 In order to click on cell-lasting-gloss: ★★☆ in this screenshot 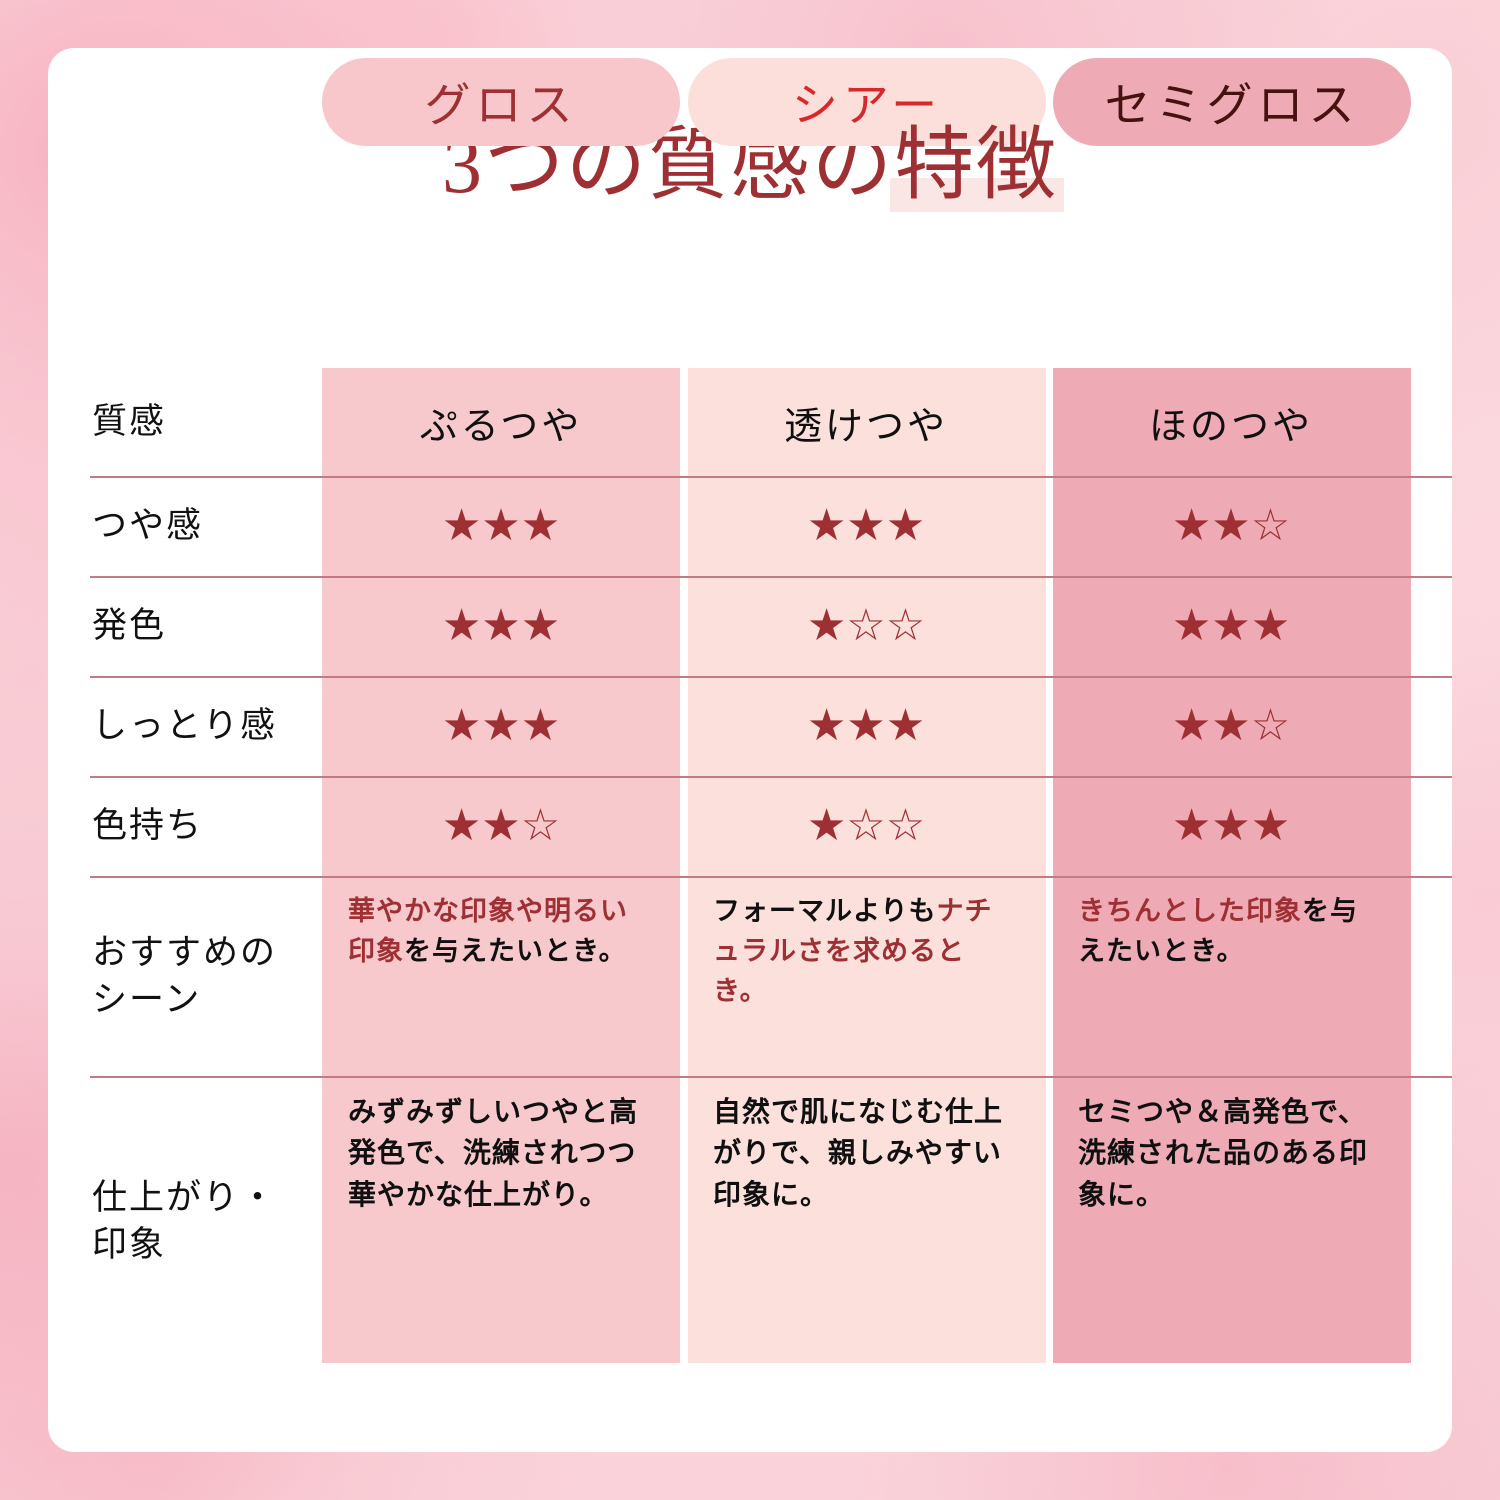, I will do `click(501, 826)`.